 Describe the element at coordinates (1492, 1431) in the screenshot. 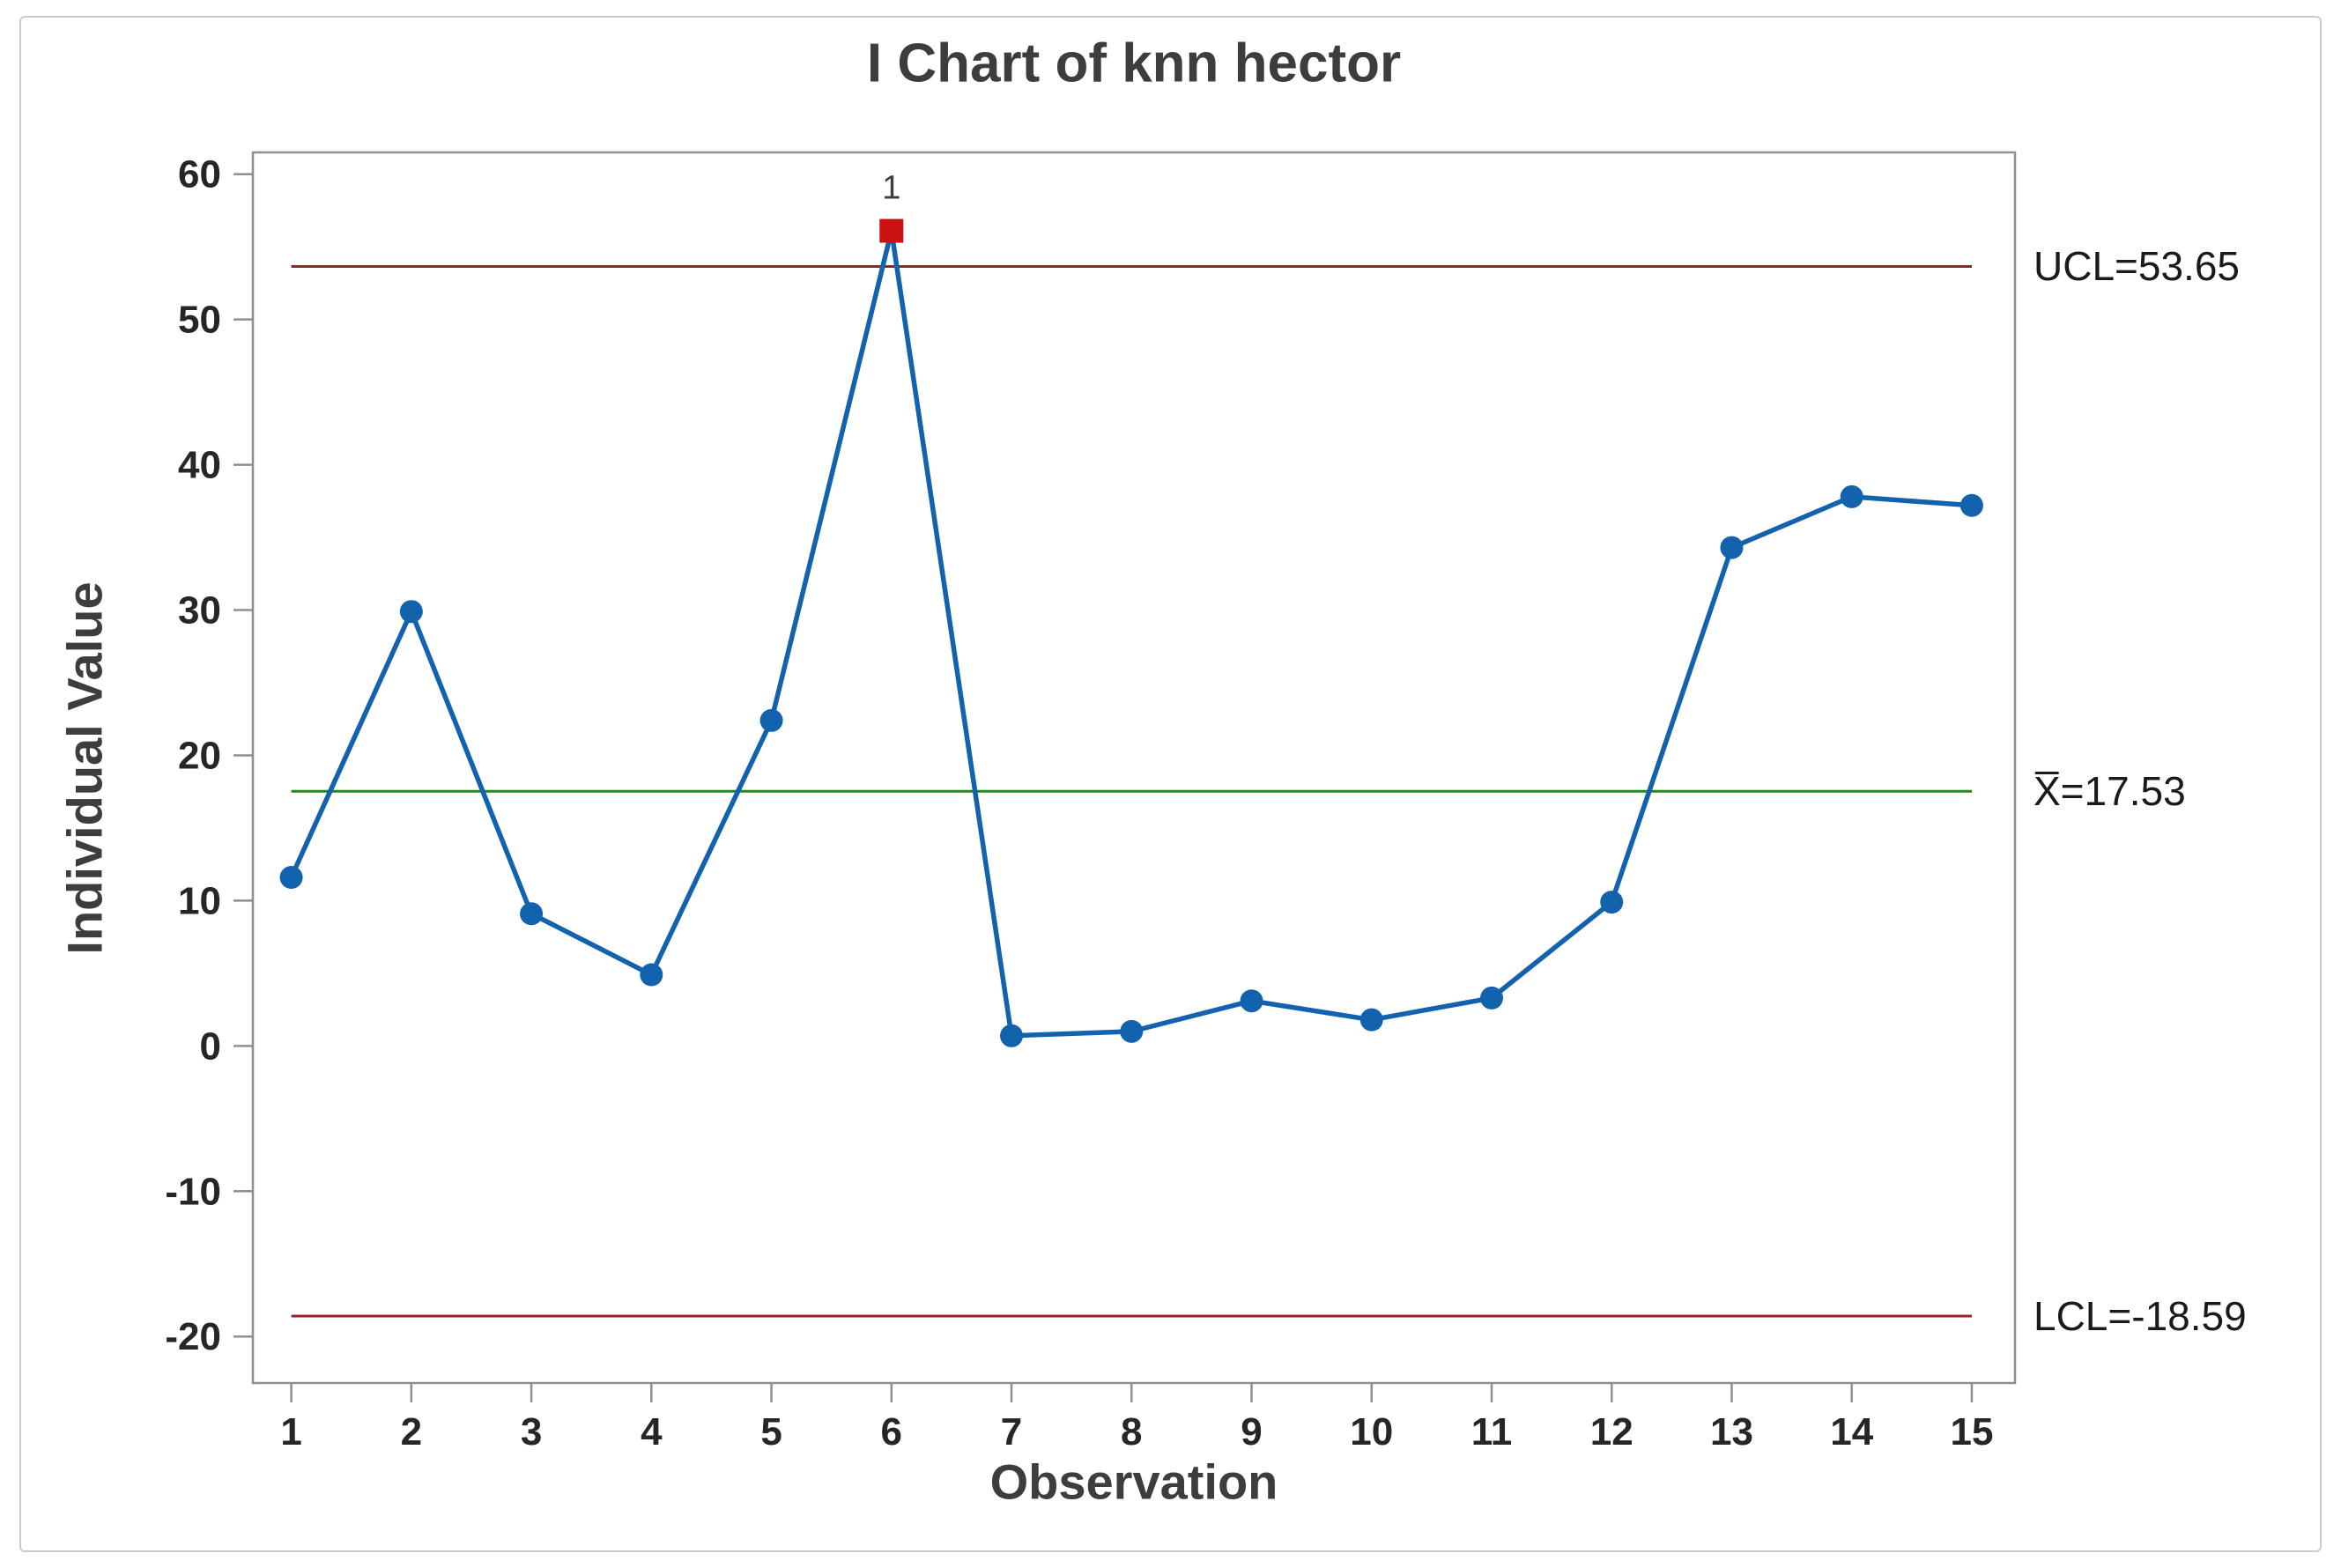

I see `x-tick-label: 11` at that location.